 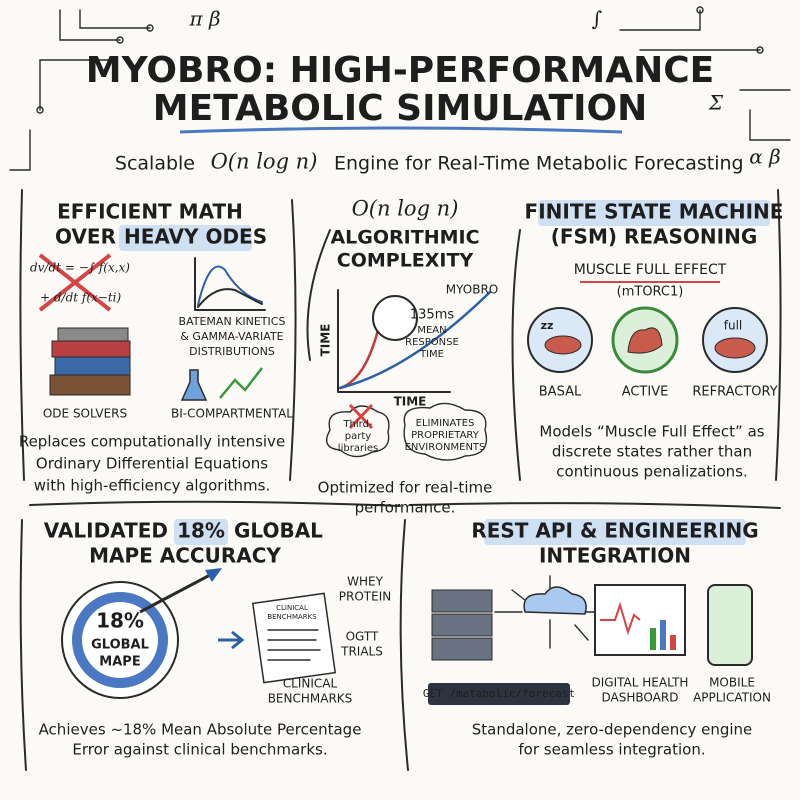 What do you see at coordinates (640, 683) in the screenshot?
I see `label: DIGITAL HEALTH` at bounding box center [640, 683].